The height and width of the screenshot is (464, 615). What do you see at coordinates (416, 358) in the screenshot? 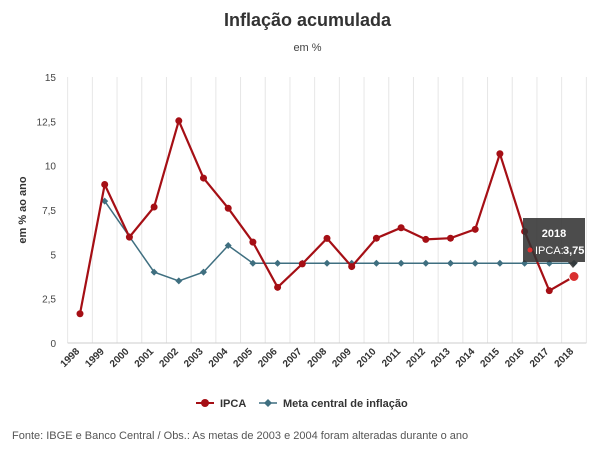
I see `x-tick-label: 2012` at bounding box center [416, 358].